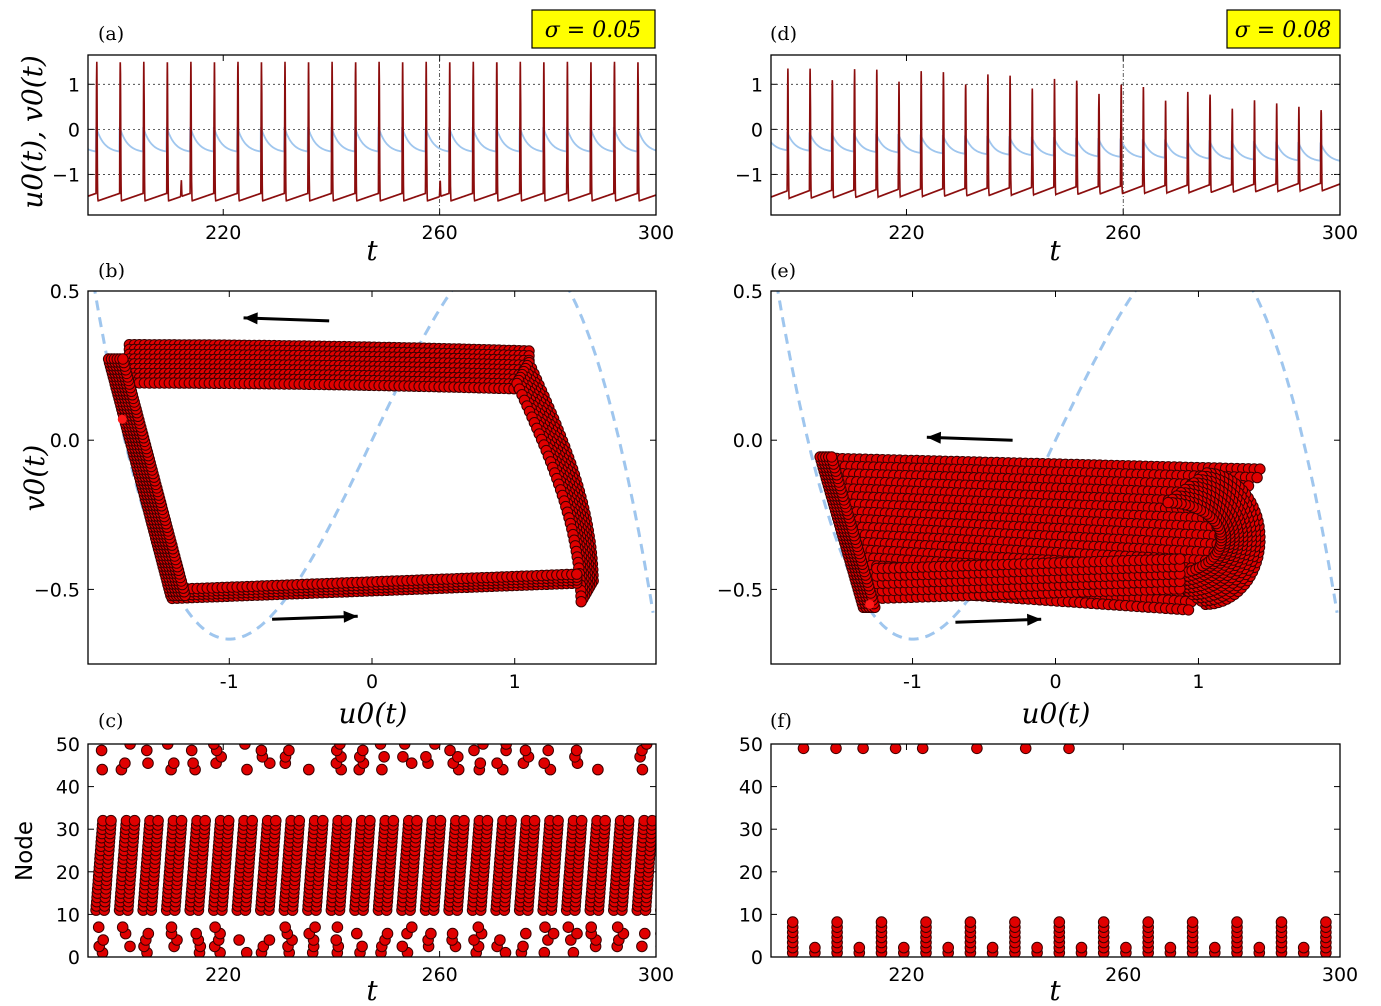 The height and width of the screenshot is (1006, 1381). I want to click on xtick-label-a-300: 300, so click(656, 233).